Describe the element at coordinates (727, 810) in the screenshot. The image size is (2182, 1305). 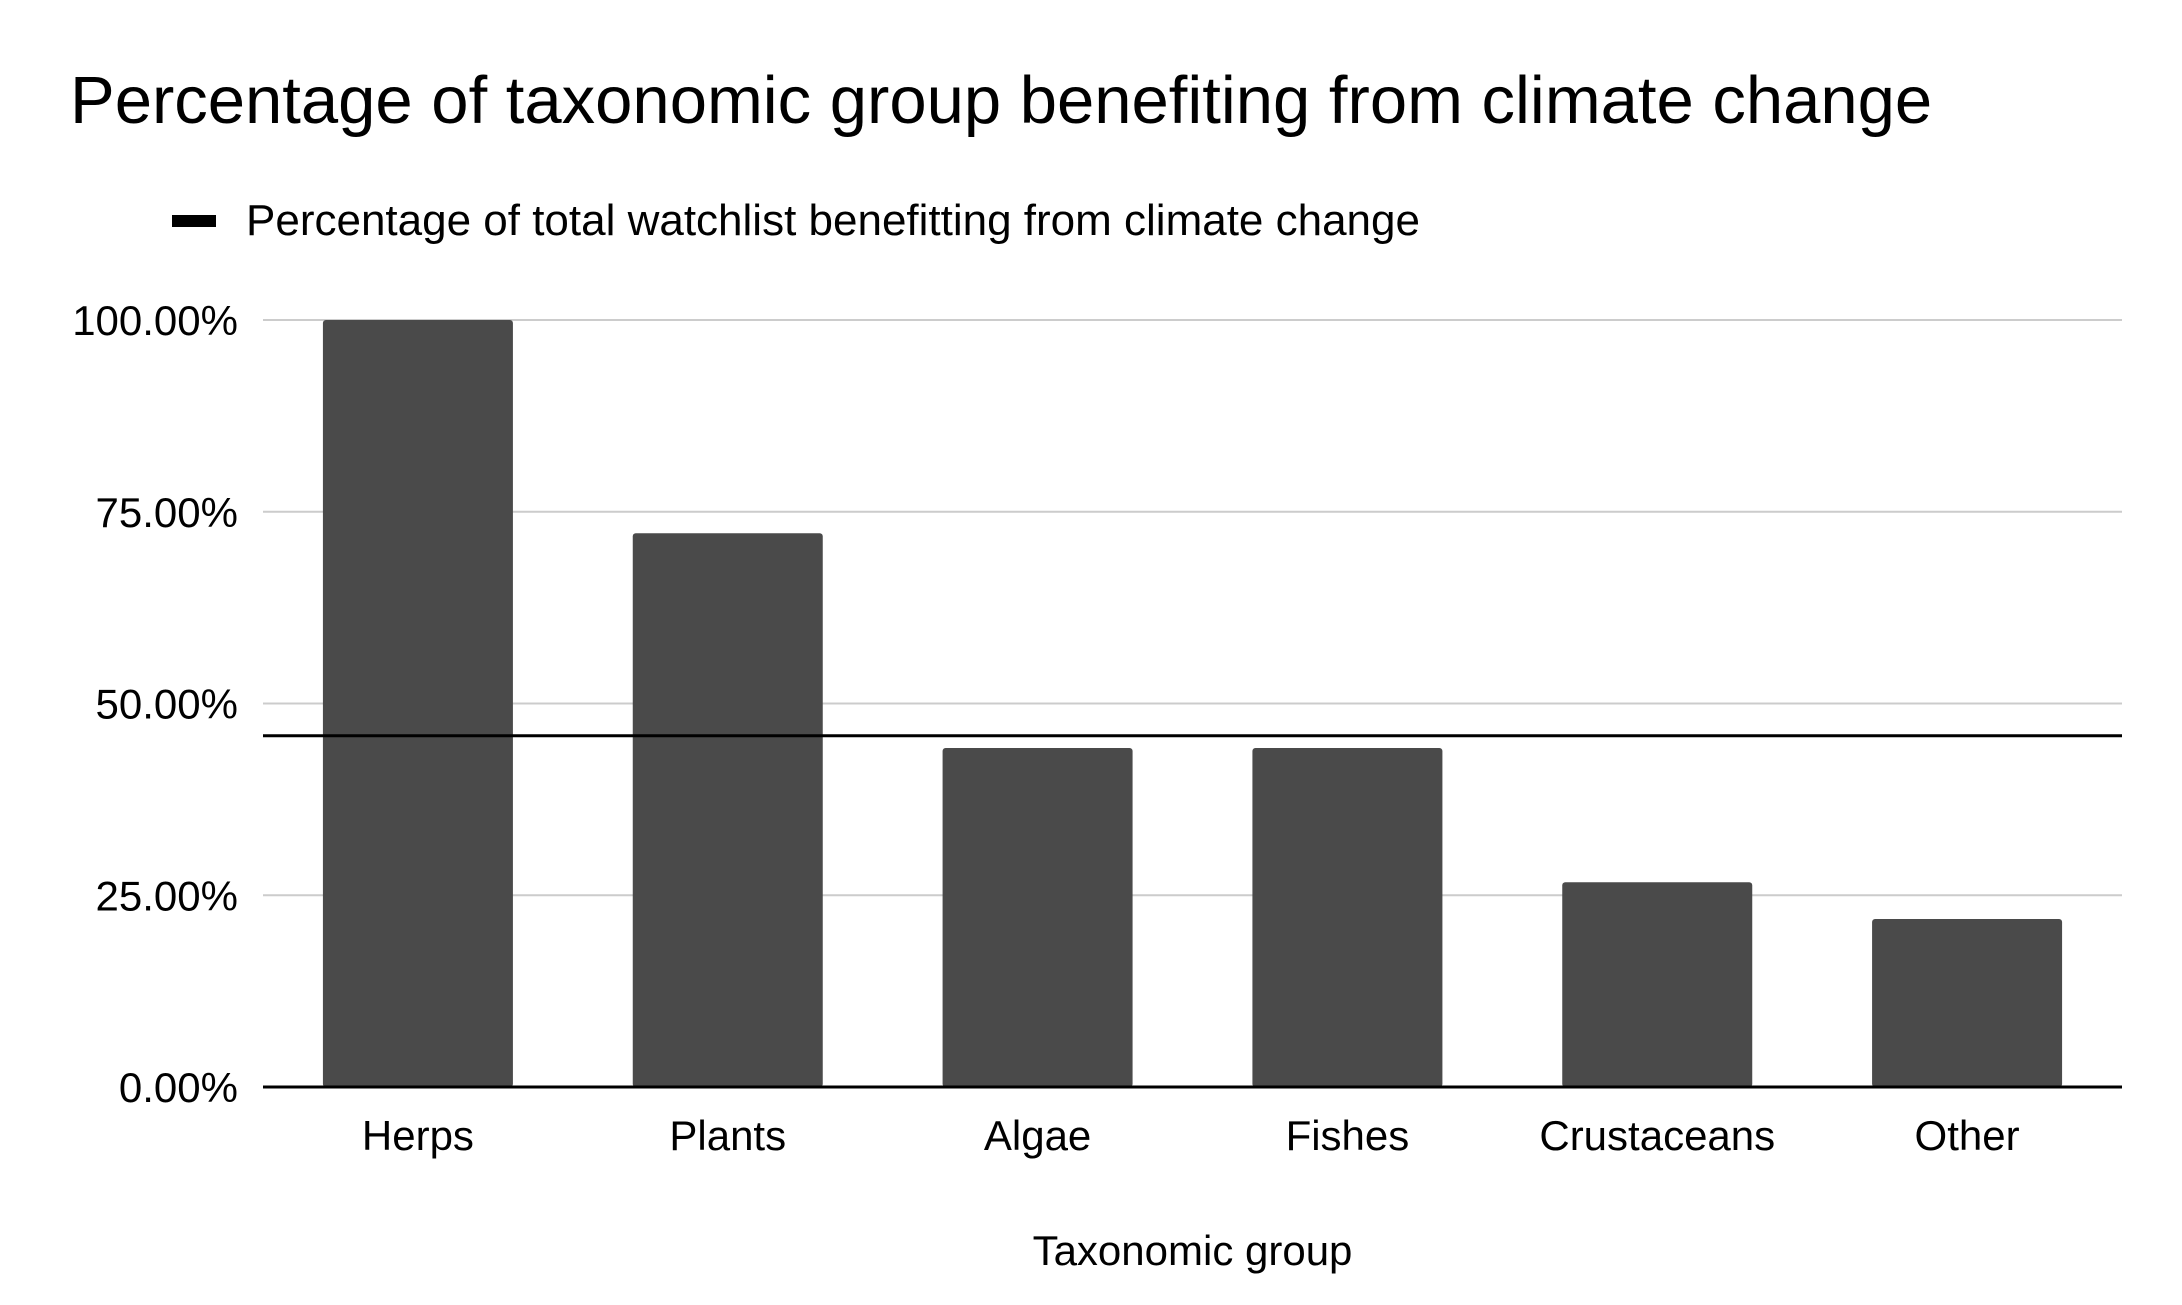
I see `bar-plants` at that location.